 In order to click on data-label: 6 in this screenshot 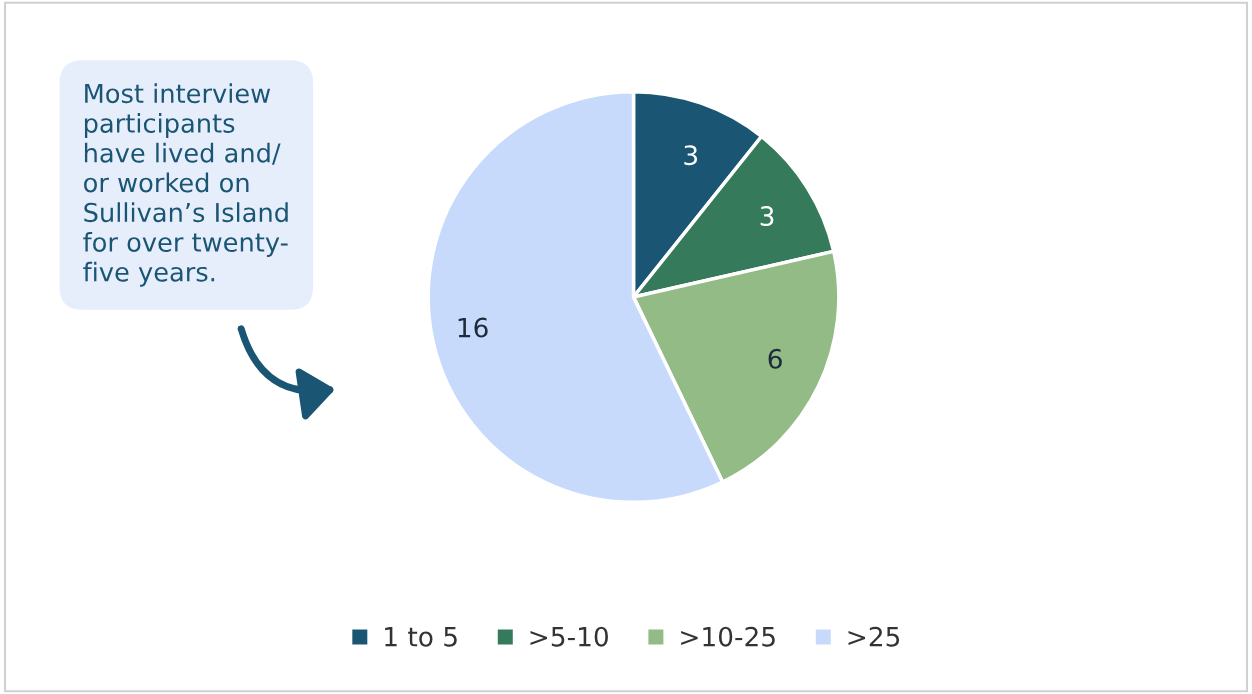, I will do `click(775, 358)`.